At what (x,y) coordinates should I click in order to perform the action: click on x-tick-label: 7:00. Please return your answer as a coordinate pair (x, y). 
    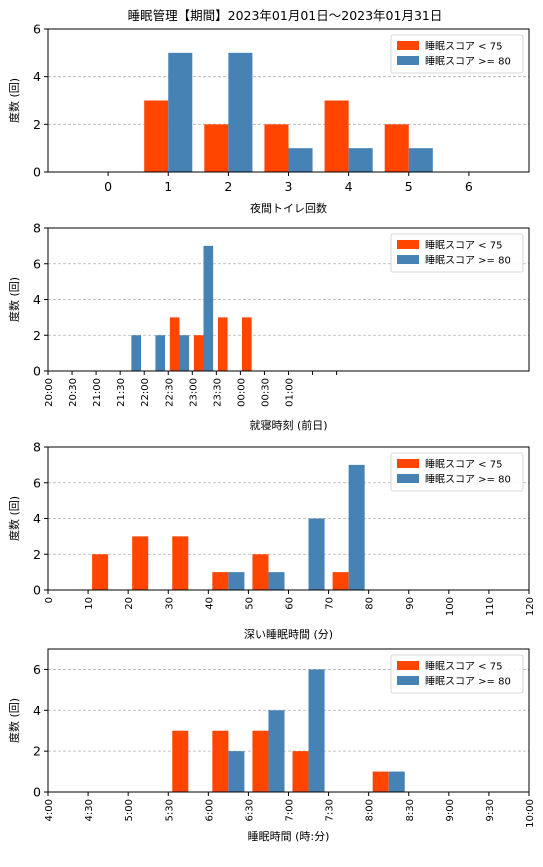
    Looking at the image, I should click on (290, 810).